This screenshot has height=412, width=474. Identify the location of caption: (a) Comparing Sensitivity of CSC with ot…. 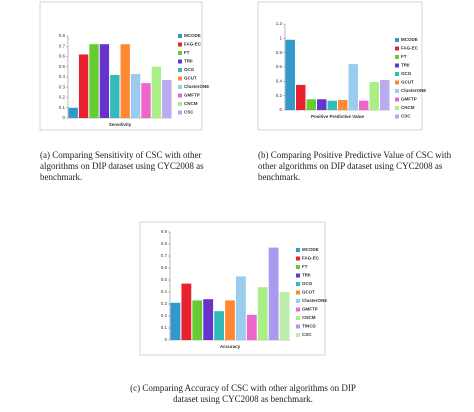
(122, 166).